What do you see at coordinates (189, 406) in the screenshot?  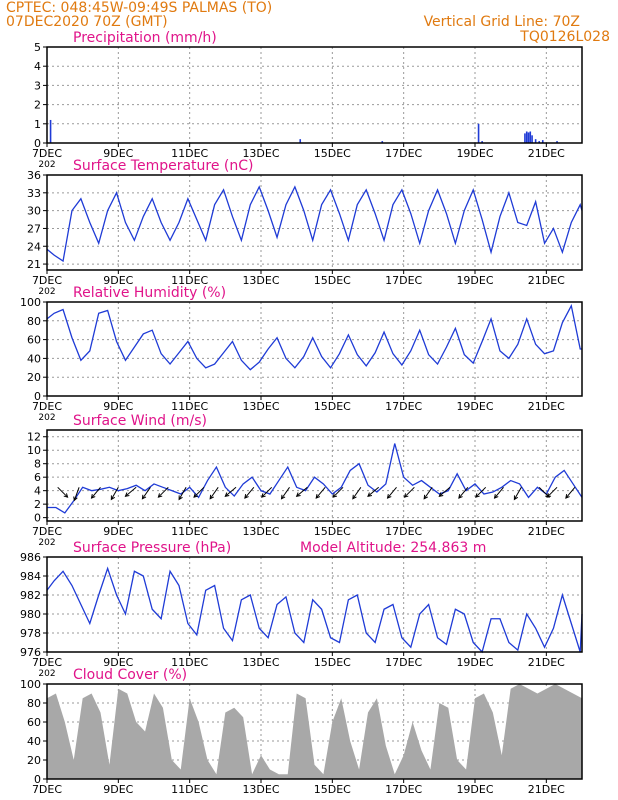 I see `rh-xtick-label: 11DEC` at bounding box center [189, 406].